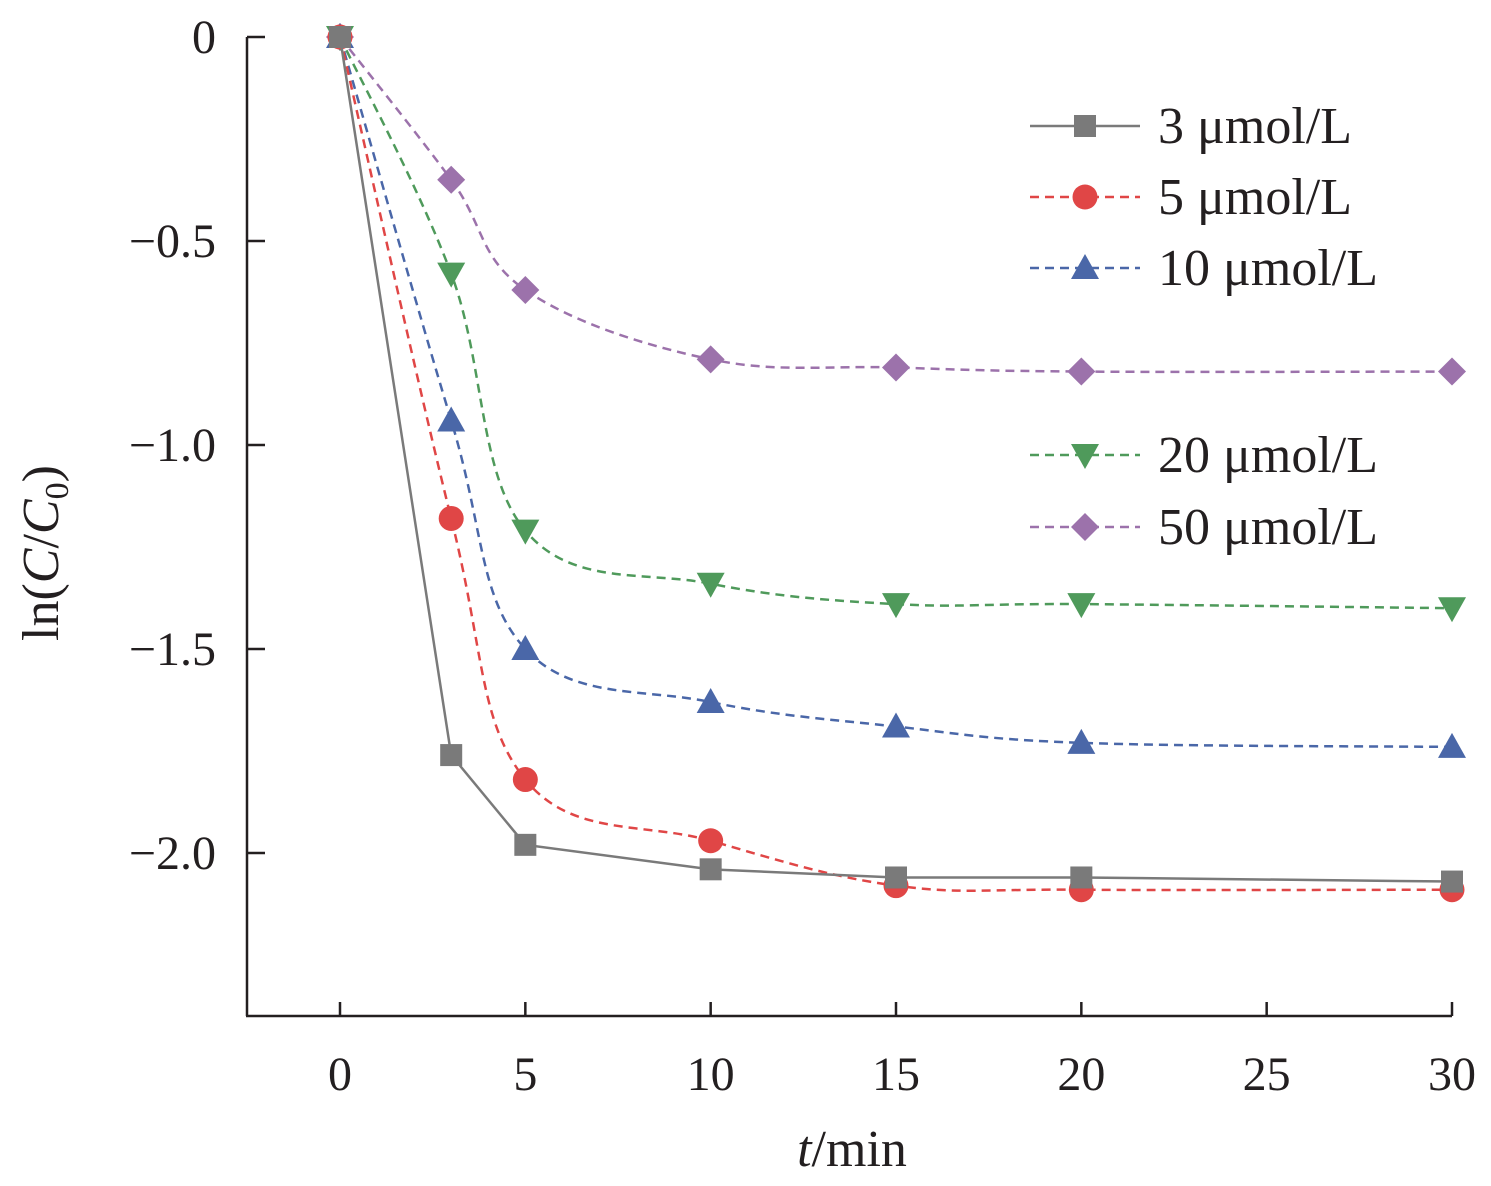 The image size is (1491, 1186). I want to click on legend-label: 5 μmol/L, so click(1255, 197).